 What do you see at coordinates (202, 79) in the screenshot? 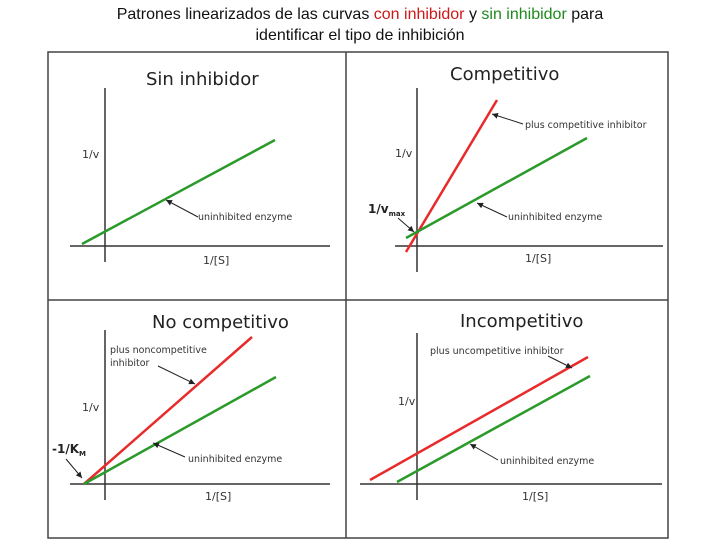
I see `panel-title: Sin inhibidor` at bounding box center [202, 79].